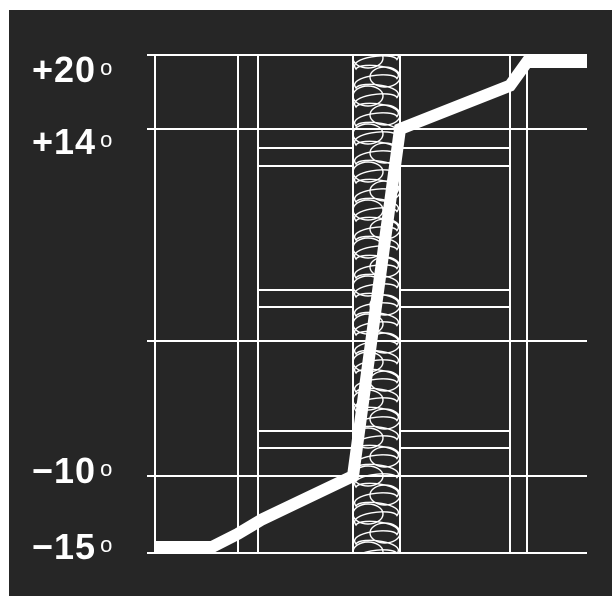 This screenshot has width=612, height=596. Describe the element at coordinates (64, 470) in the screenshot. I see `label-minus-10-text: −10` at that location.